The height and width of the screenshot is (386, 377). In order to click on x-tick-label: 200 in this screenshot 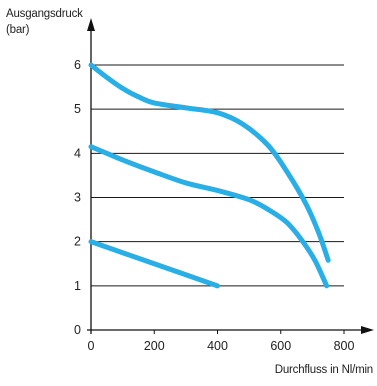, I will do `click(154, 346)`.